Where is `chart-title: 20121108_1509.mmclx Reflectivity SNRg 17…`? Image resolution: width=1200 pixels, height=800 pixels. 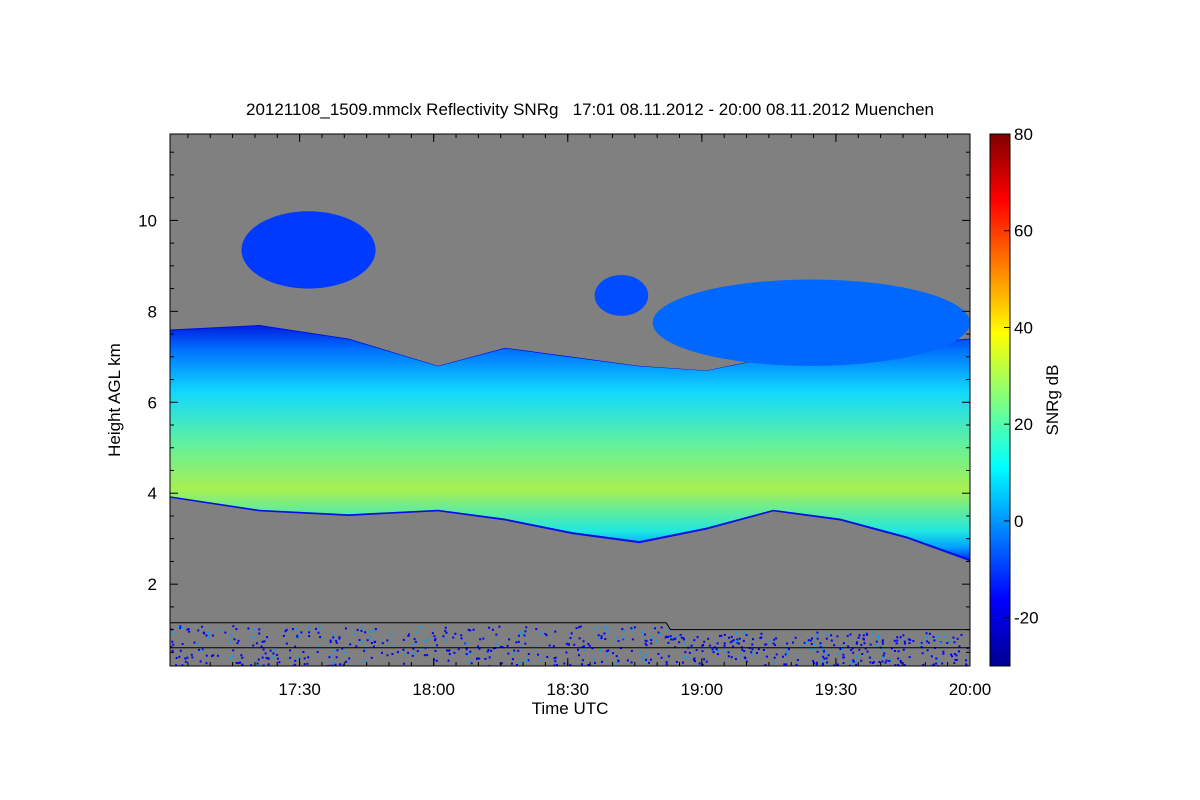
chart-title: 20121108_1509.mmclx Reflectivity SNRg 17… is located at coordinates (590, 109).